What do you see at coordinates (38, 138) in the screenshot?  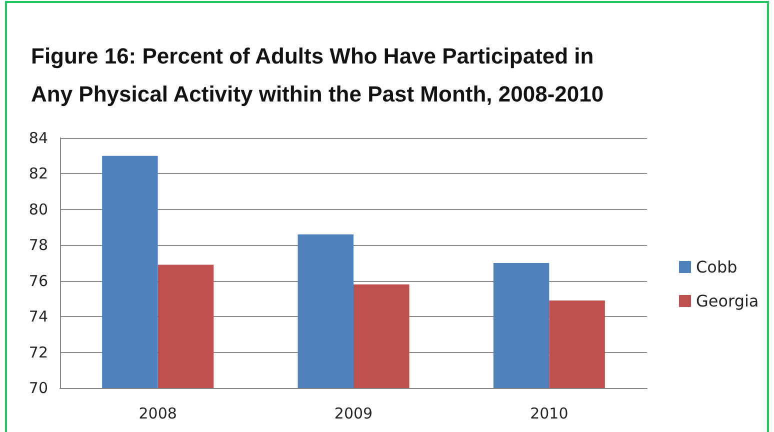 I see `y-tick-label: 84` at bounding box center [38, 138].